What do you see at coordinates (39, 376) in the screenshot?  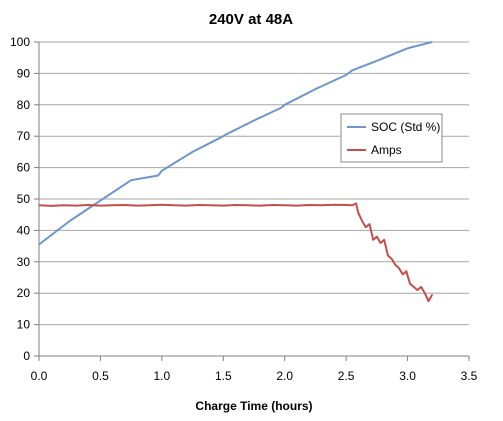 I see `x-tick-label: 0.0` at bounding box center [39, 376].